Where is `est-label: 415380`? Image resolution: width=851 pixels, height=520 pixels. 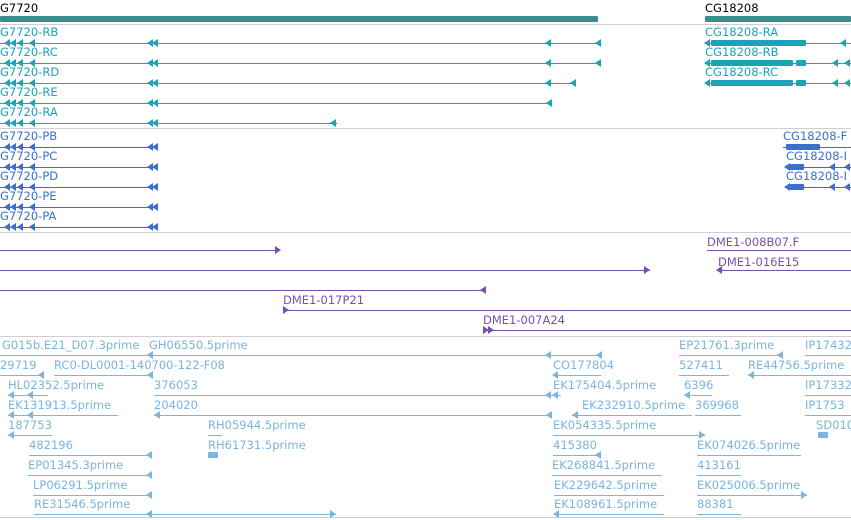 est-label: 415380 is located at coordinates (575, 445).